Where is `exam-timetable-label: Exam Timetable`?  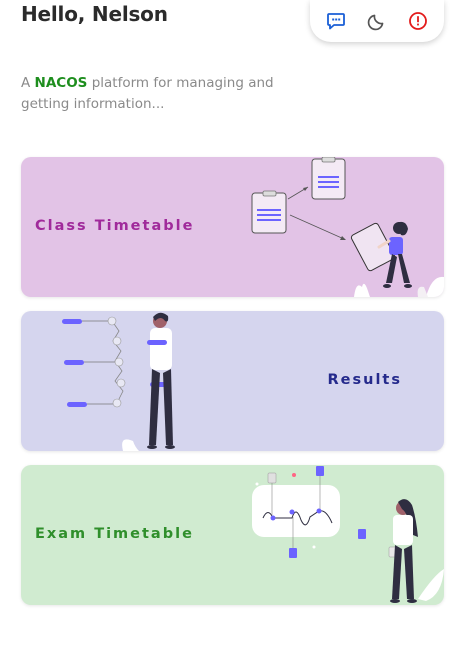
exam-timetable-label: Exam Timetable is located at coordinates (114, 534).